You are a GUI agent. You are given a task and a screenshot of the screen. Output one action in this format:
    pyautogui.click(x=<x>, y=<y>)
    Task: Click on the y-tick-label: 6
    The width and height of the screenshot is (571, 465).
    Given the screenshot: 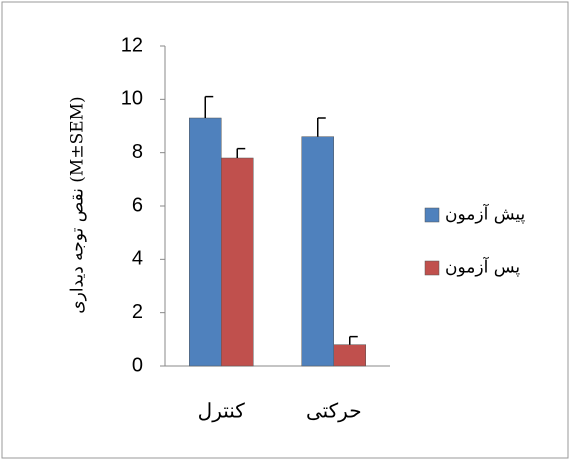 What is the action you would take?
    pyautogui.click(x=137, y=205)
    